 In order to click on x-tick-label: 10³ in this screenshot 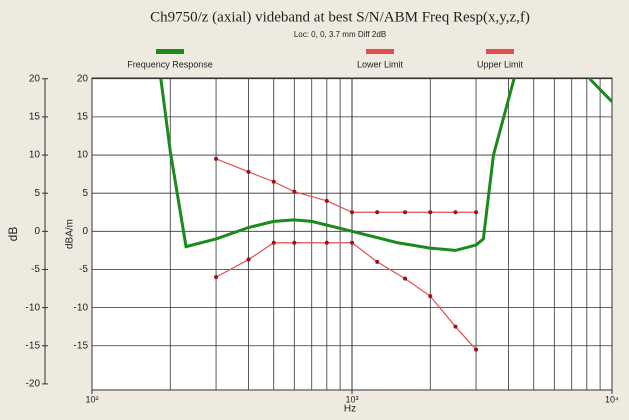, I will do `click(351, 399)`.